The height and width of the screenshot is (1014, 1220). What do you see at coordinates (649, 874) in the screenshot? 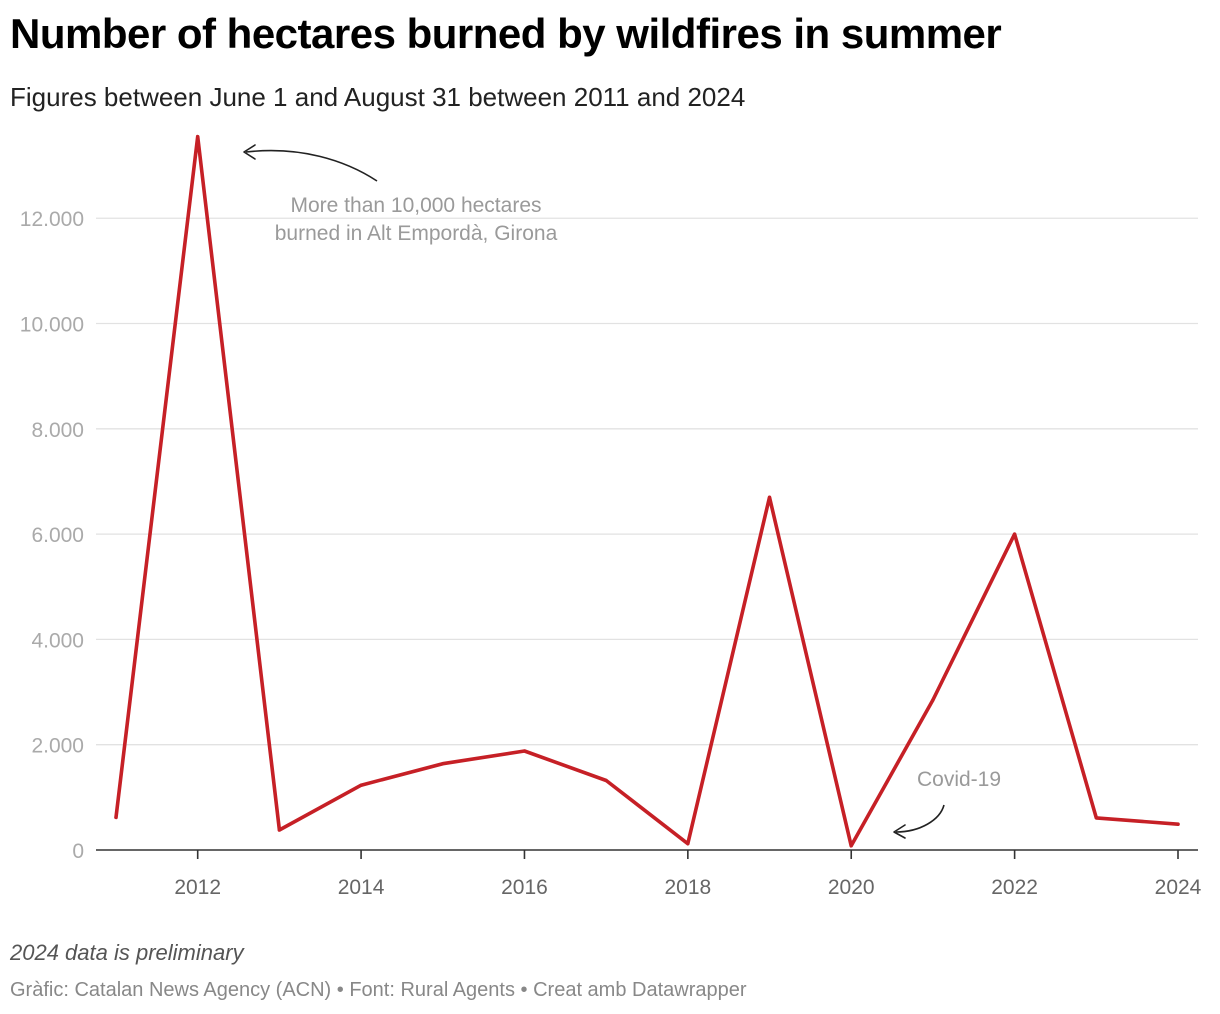
I see `x-axis: 2012 2014 2016 2018 2020 2022 2024` at bounding box center [649, 874].